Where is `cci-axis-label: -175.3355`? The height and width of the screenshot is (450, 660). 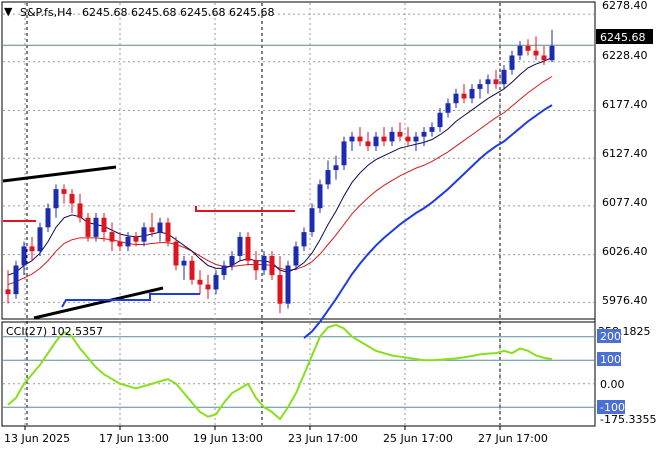 cci-axis-label: -175.3355 is located at coordinates (628, 419).